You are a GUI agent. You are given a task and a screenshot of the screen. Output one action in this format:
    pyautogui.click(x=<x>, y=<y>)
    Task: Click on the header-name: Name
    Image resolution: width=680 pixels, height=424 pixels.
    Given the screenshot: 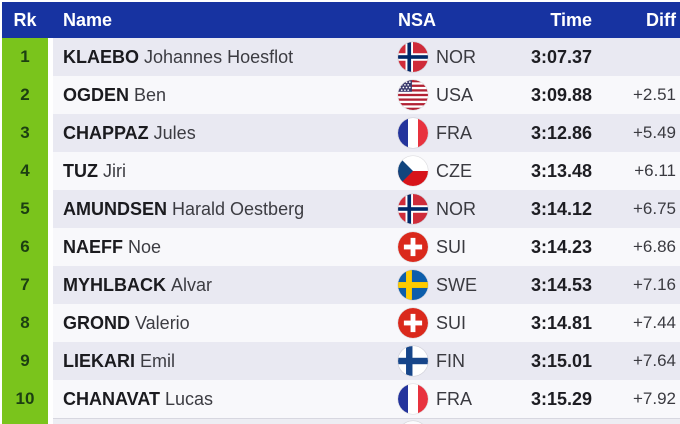 What is the action you would take?
    pyautogui.click(x=88, y=19)
    